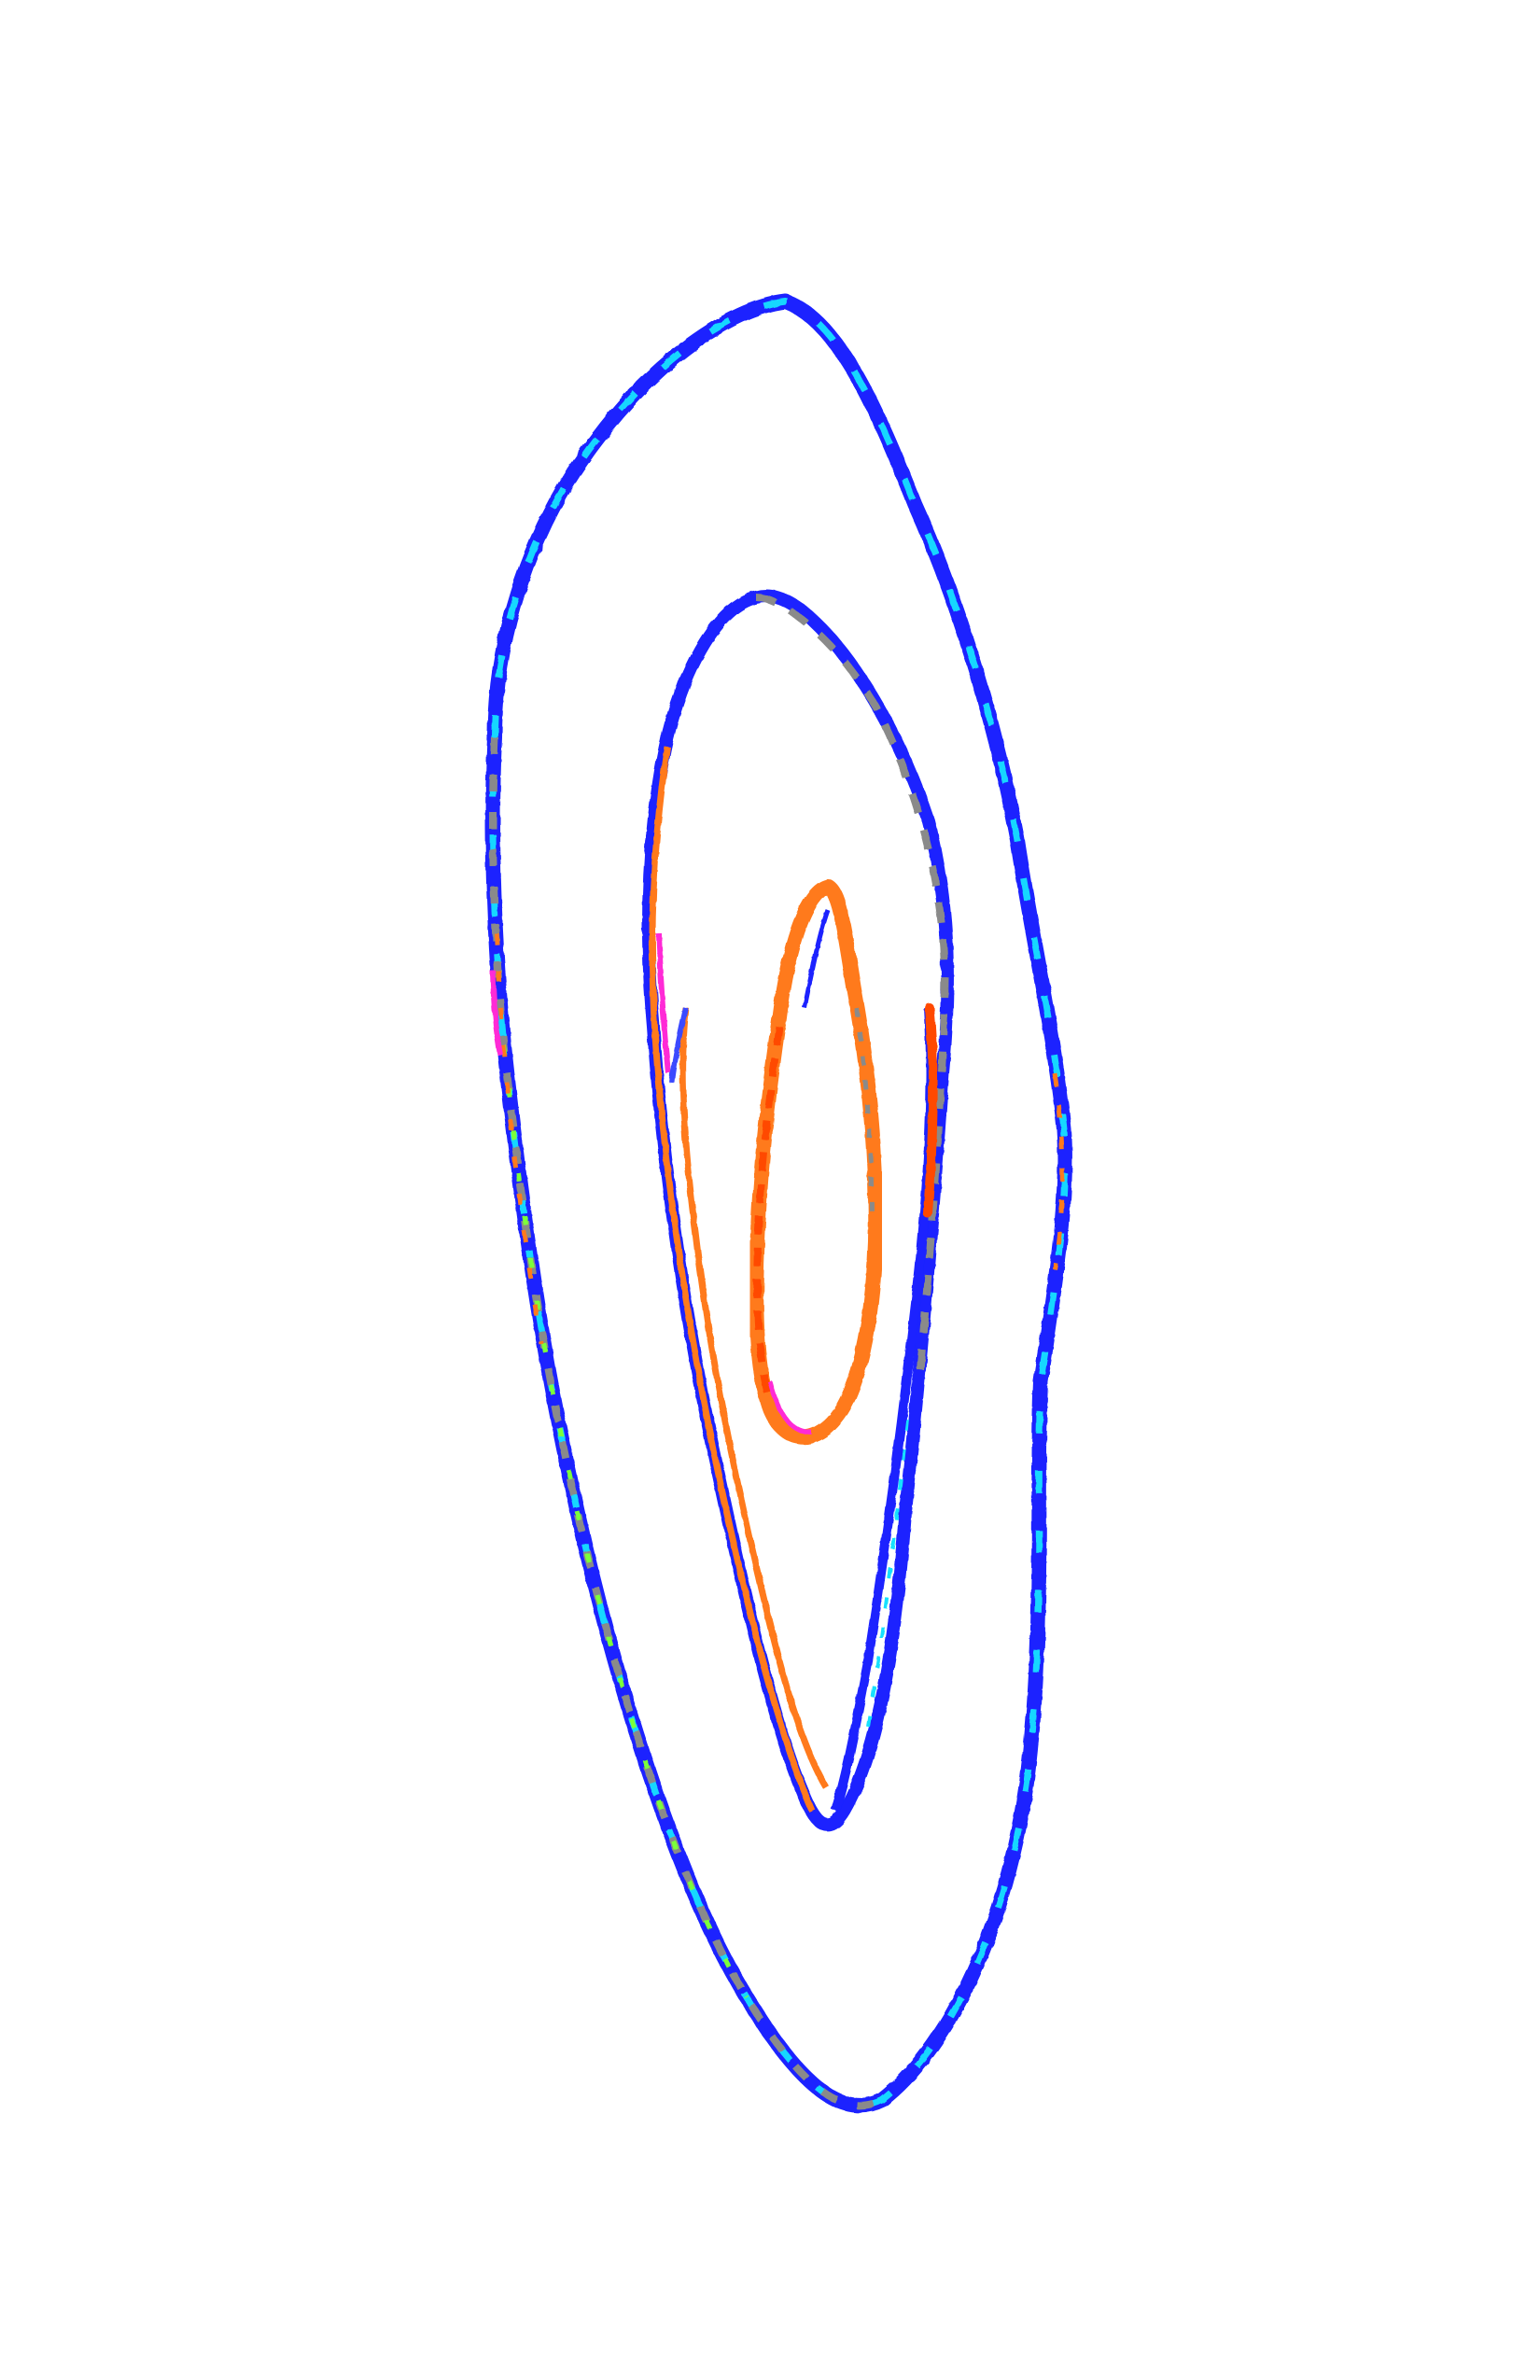 The width and height of the screenshot is (1540, 2380). I want to click on middle-loop-trace-gray, so click(851, 988).